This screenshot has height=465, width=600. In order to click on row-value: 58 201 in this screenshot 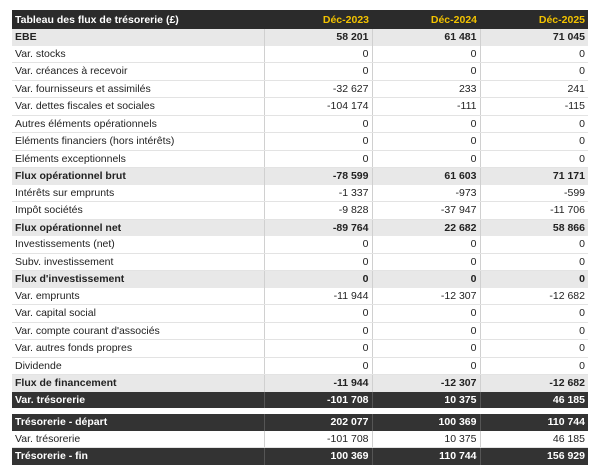, I will do `click(317, 37)`.